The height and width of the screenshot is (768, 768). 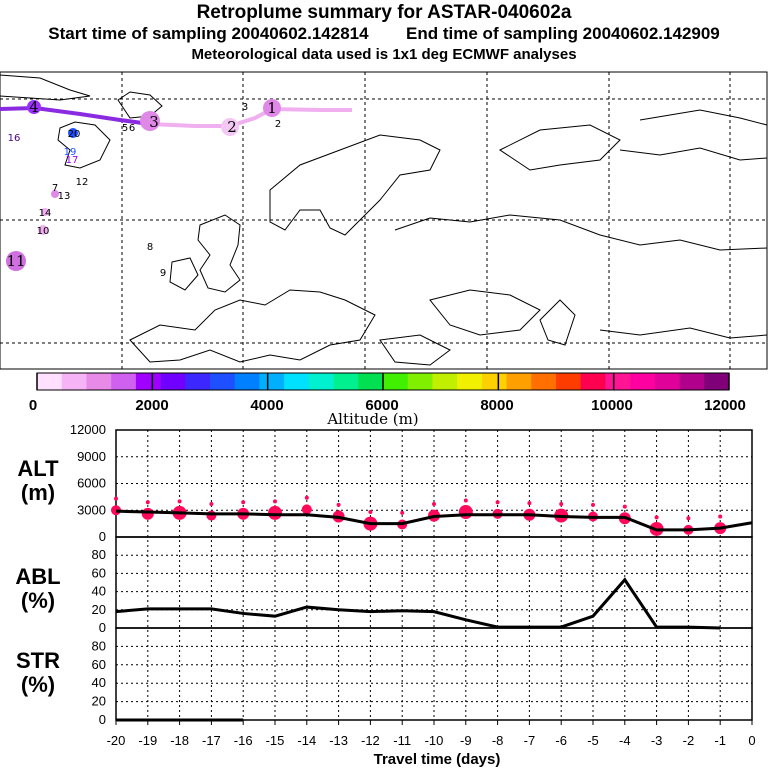 I want to click on x-tick-label: -1, so click(x=720, y=740).